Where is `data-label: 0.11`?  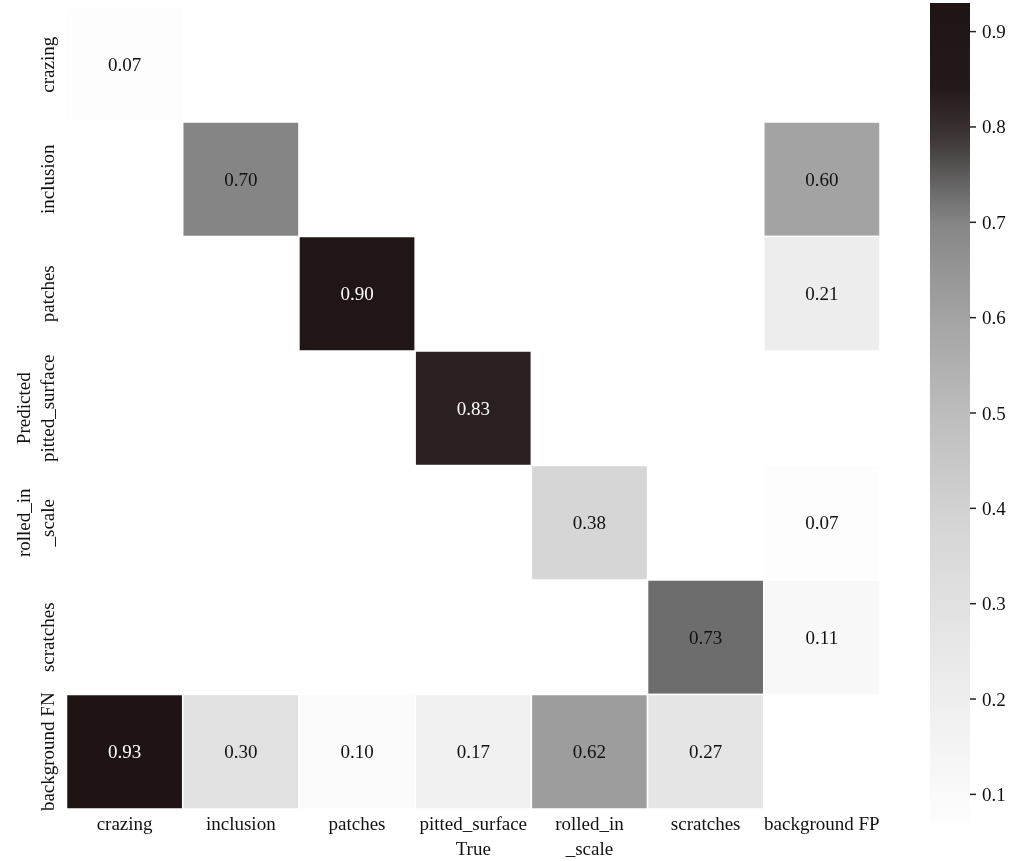
data-label: 0.11 is located at coordinates (822, 637).